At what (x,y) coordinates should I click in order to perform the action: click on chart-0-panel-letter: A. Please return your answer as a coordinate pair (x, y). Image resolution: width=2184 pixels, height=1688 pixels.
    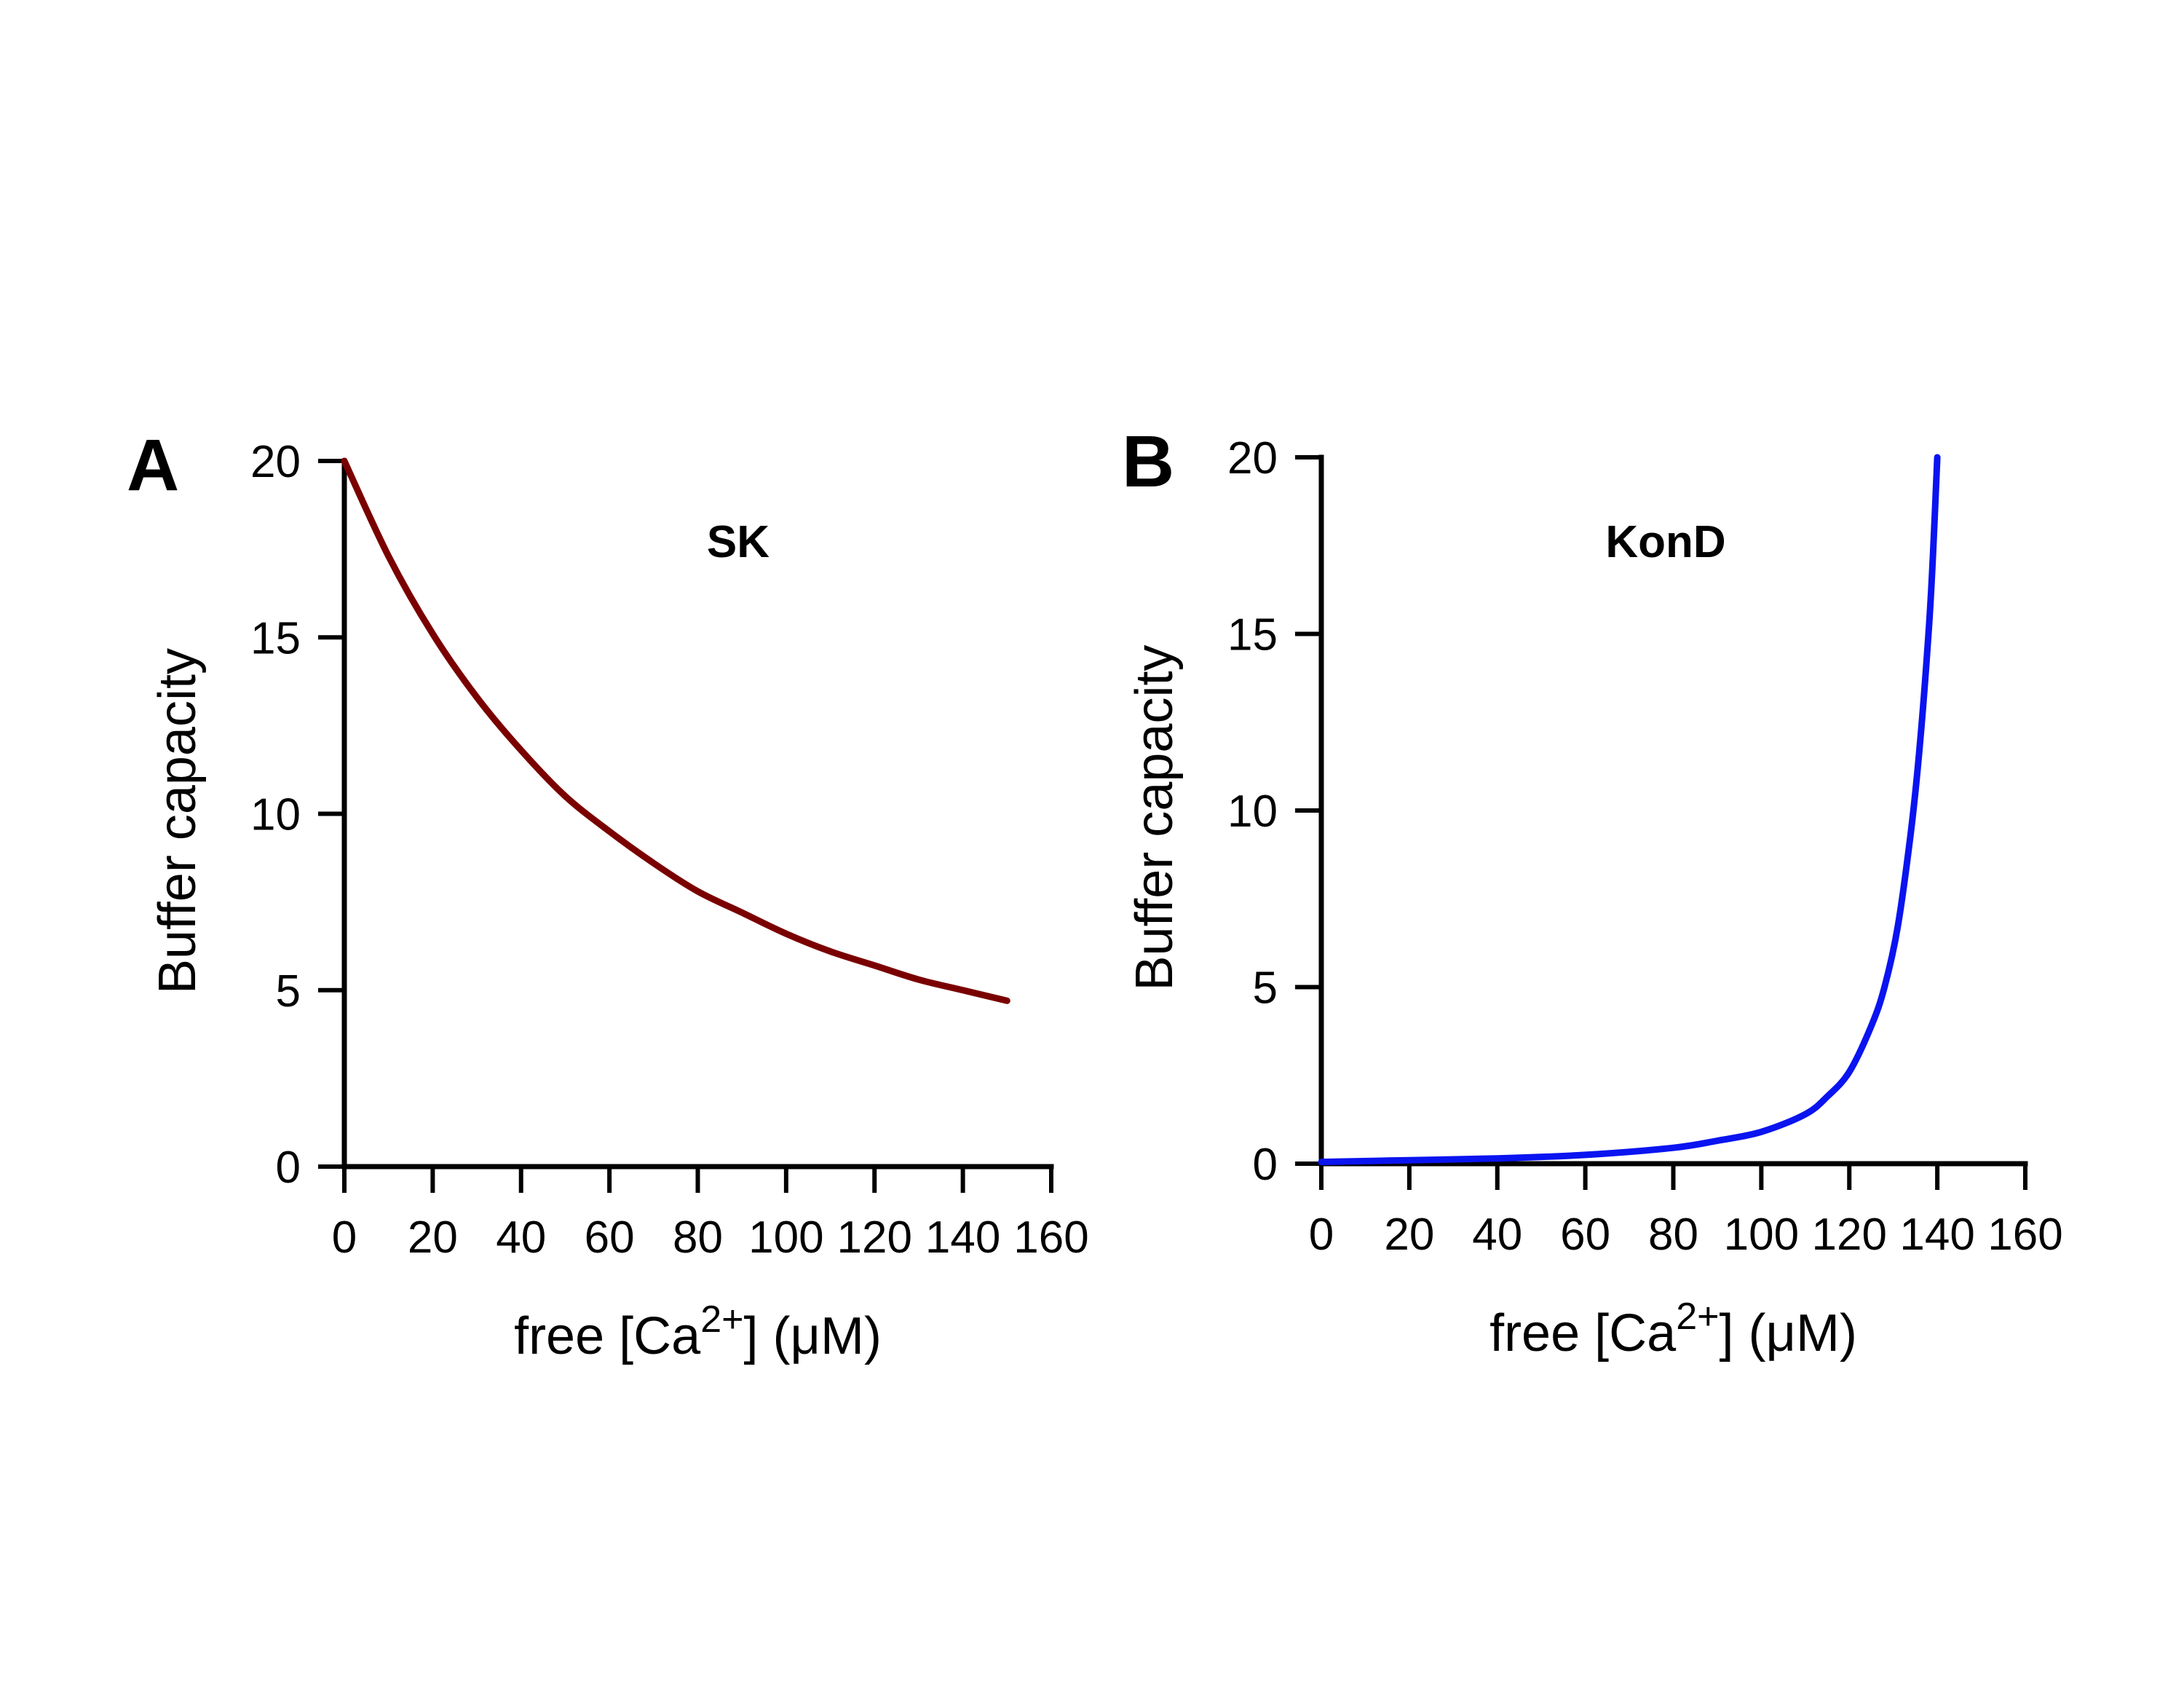
    Looking at the image, I should click on (153, 465).